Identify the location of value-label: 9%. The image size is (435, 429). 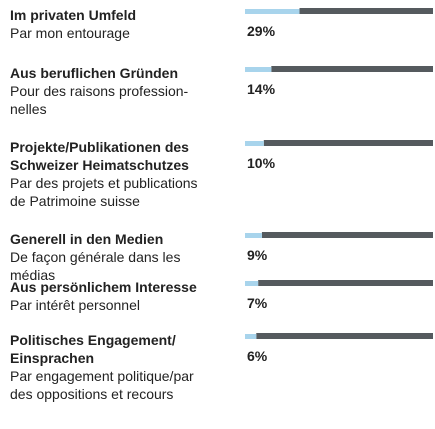
(257, 255).